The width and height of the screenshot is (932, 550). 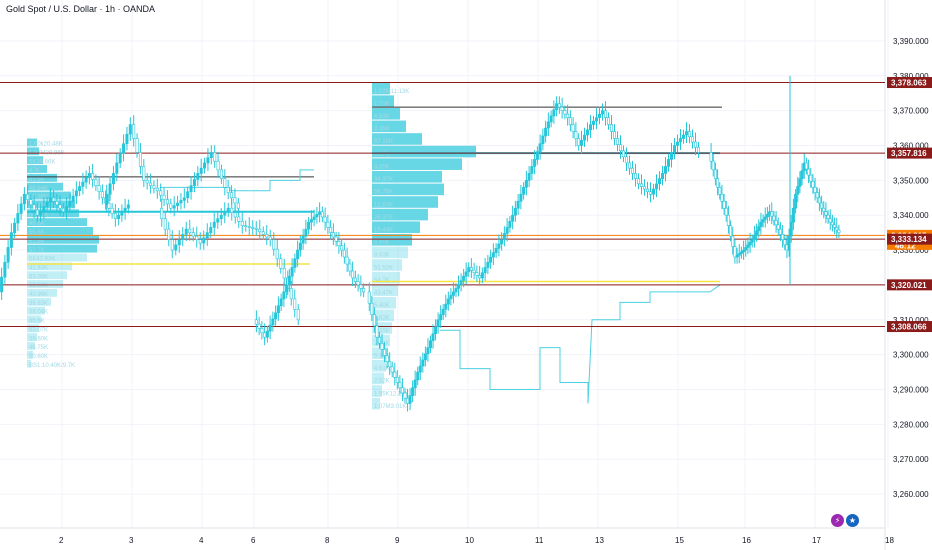 What do you see at coordinates (837, 520) in the screenshot?
I see `lightning-icon: ⚡` at bounding box center [837, 520].